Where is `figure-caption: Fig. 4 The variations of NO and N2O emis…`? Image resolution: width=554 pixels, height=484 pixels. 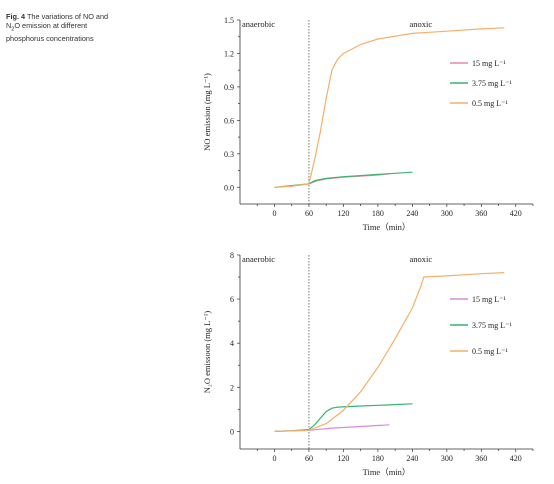
figure-caption: Fig. 4 The variations of NO and N2O emis… is located at coordinates (86, 27).